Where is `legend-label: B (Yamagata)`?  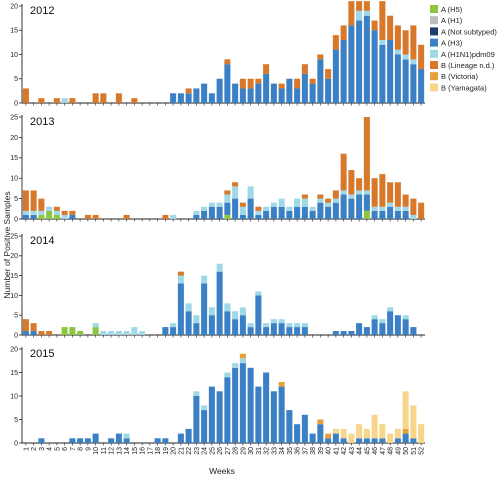
legend-label: B (Yamagata) is located at coordinates (464, 87).